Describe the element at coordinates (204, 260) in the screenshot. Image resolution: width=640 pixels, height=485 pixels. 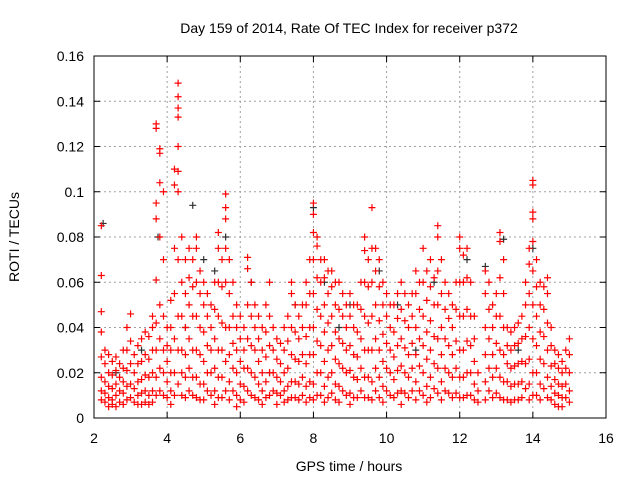
I see `secondary-point` at that location.